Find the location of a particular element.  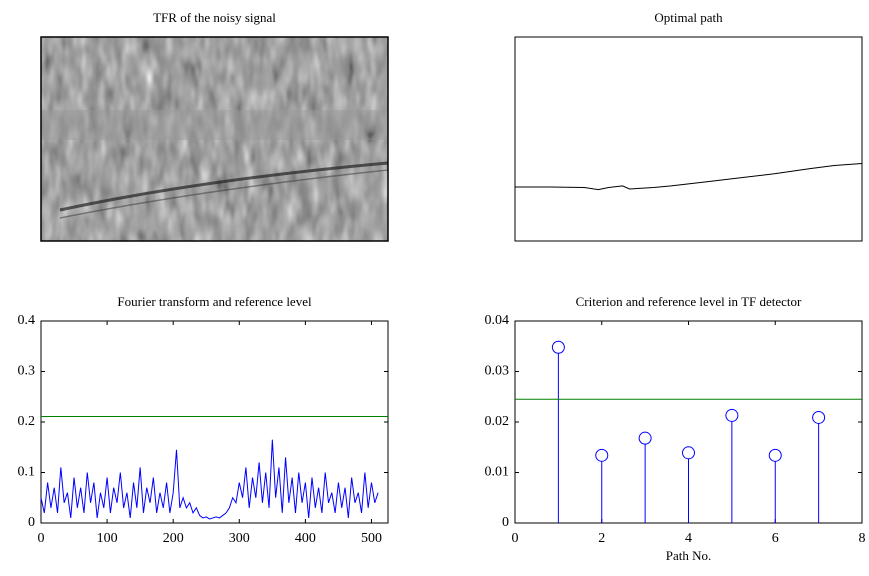

y-tick-label: 0.03 is located at coordinates (497, 371).